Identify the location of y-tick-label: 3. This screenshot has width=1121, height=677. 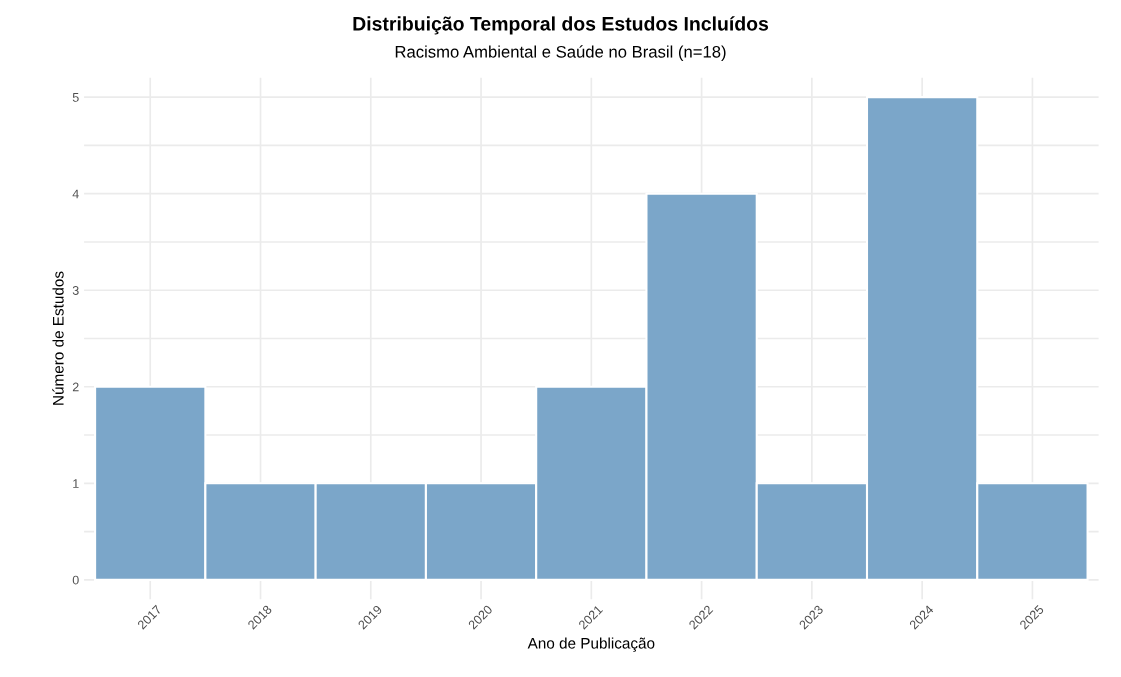
(75, 290).